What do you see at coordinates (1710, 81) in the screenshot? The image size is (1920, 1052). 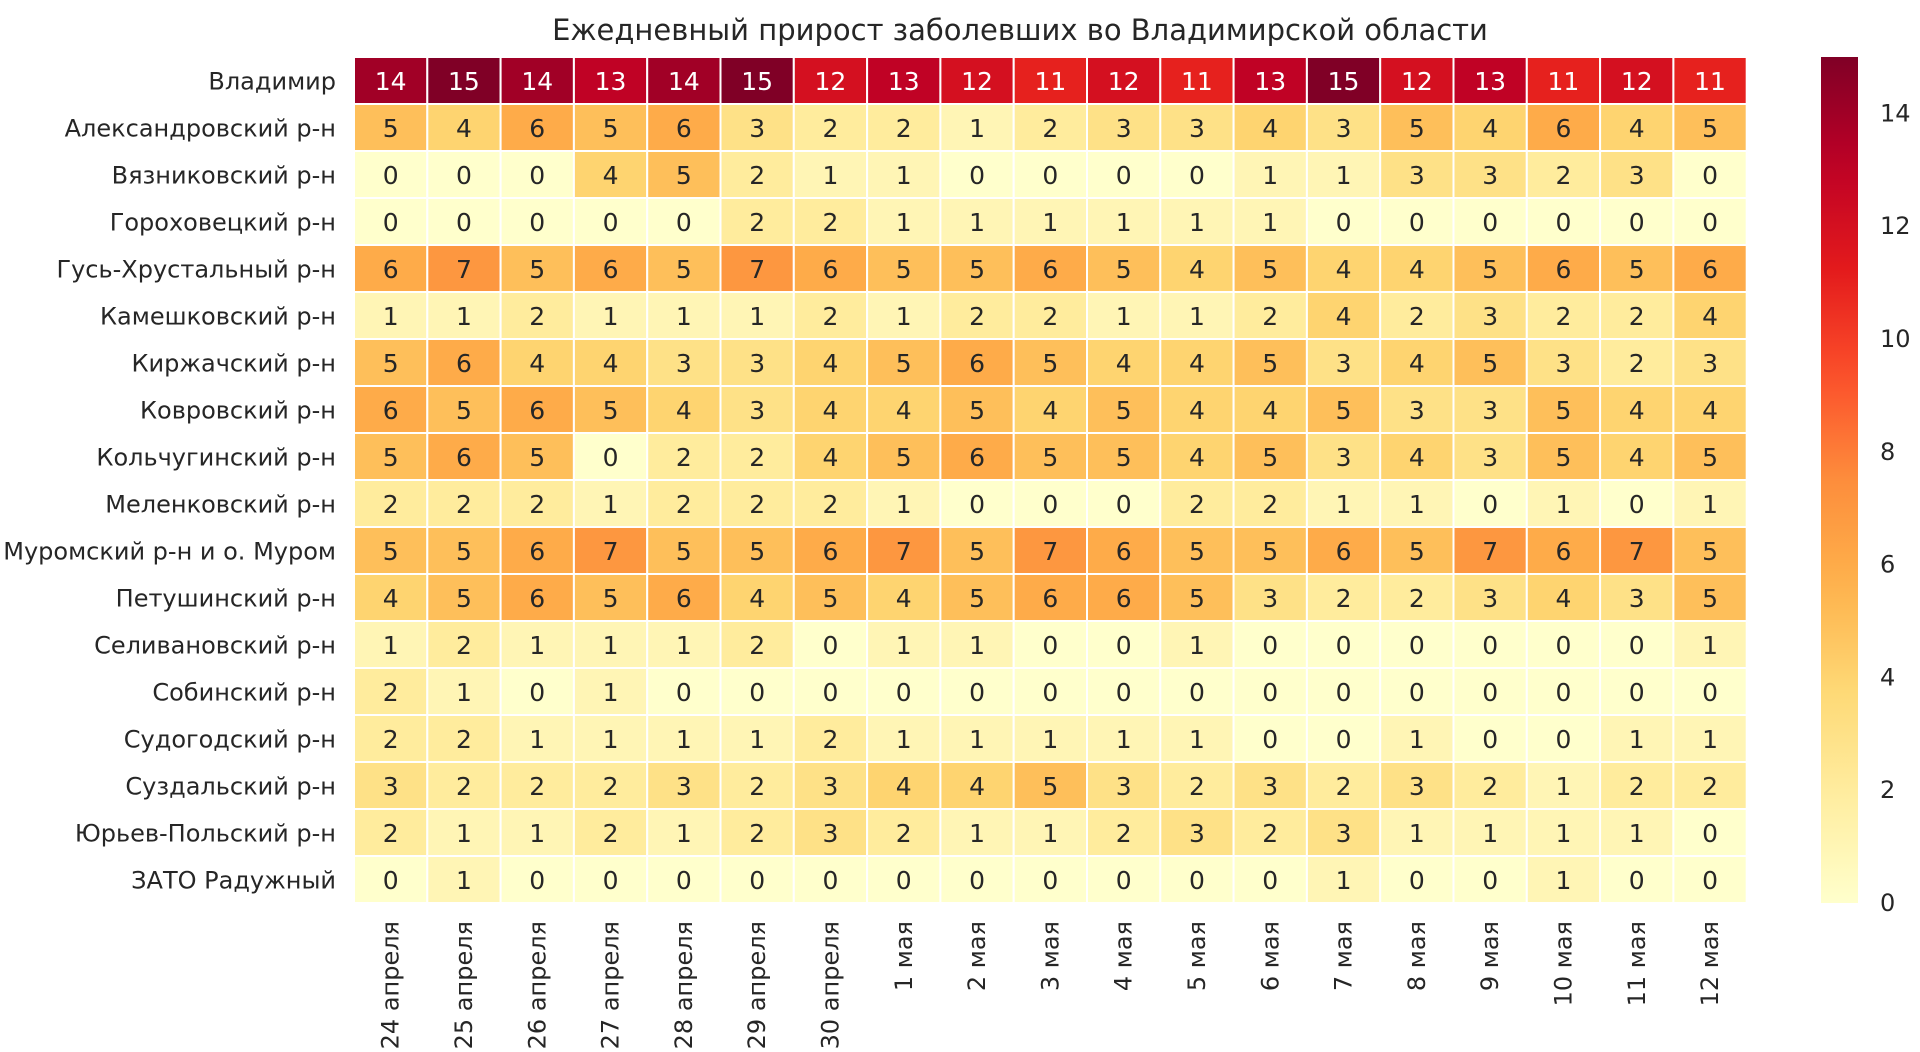 I see `cell-value-label: 11` at bounding box center [1710, 81].